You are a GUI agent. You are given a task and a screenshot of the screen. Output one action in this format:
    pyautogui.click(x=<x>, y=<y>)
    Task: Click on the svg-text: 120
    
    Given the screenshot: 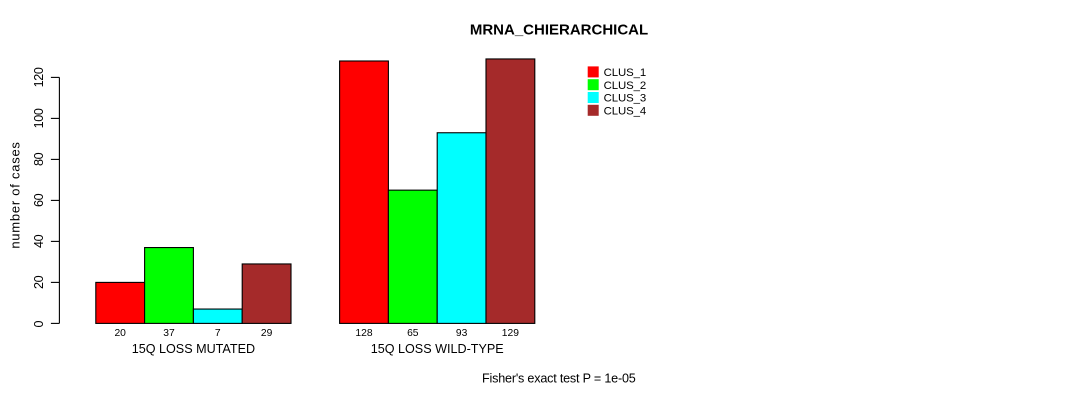 What is the action you would take?
    pyautogui.click(x=39, y=77)
    